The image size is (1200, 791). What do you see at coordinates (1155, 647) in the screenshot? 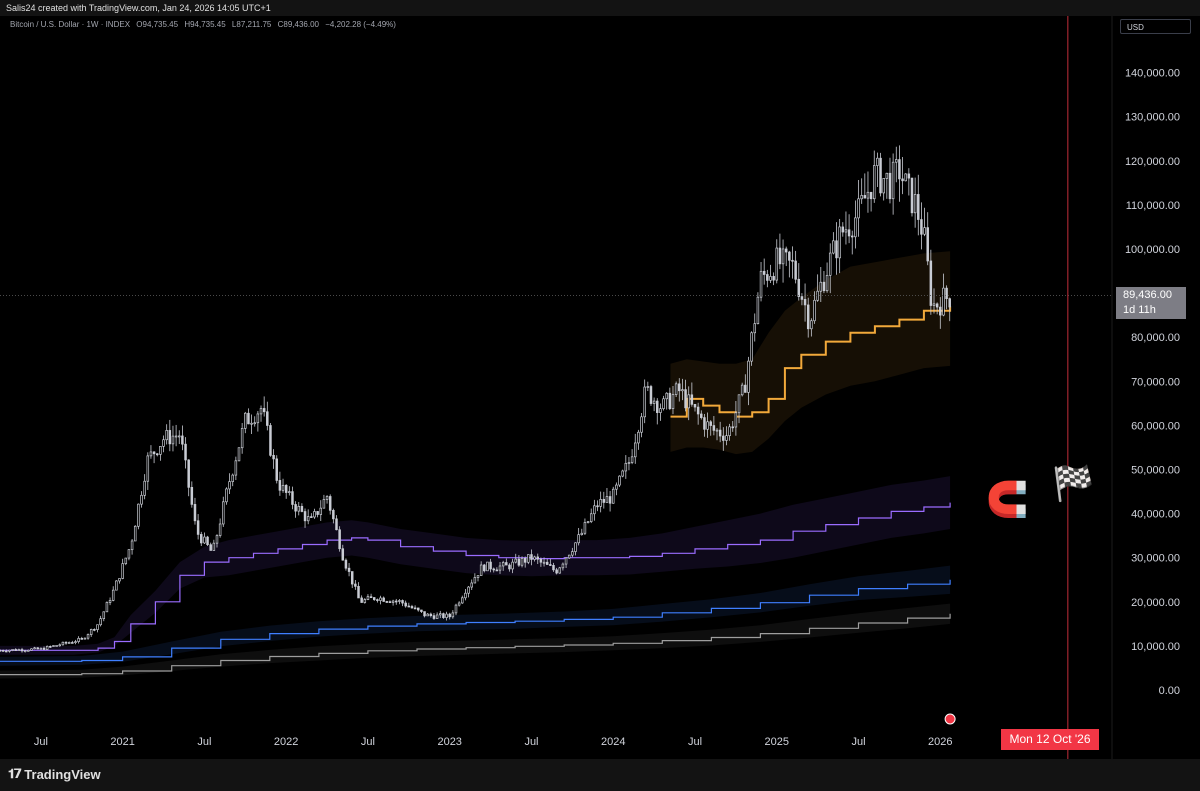
I see `y-tick-label: 10,000.00` at bounding box center [1155, 647].